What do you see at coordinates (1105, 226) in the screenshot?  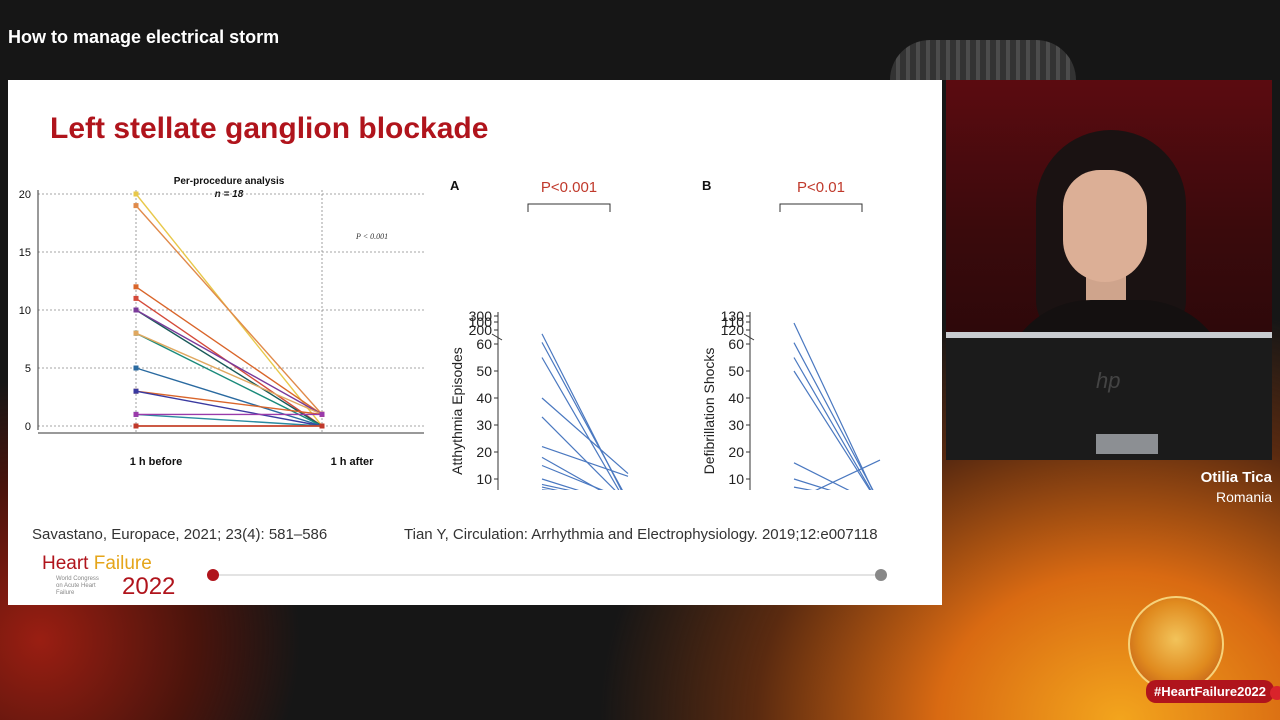 I see `speaker-face` at bounding box center [1105, 226].